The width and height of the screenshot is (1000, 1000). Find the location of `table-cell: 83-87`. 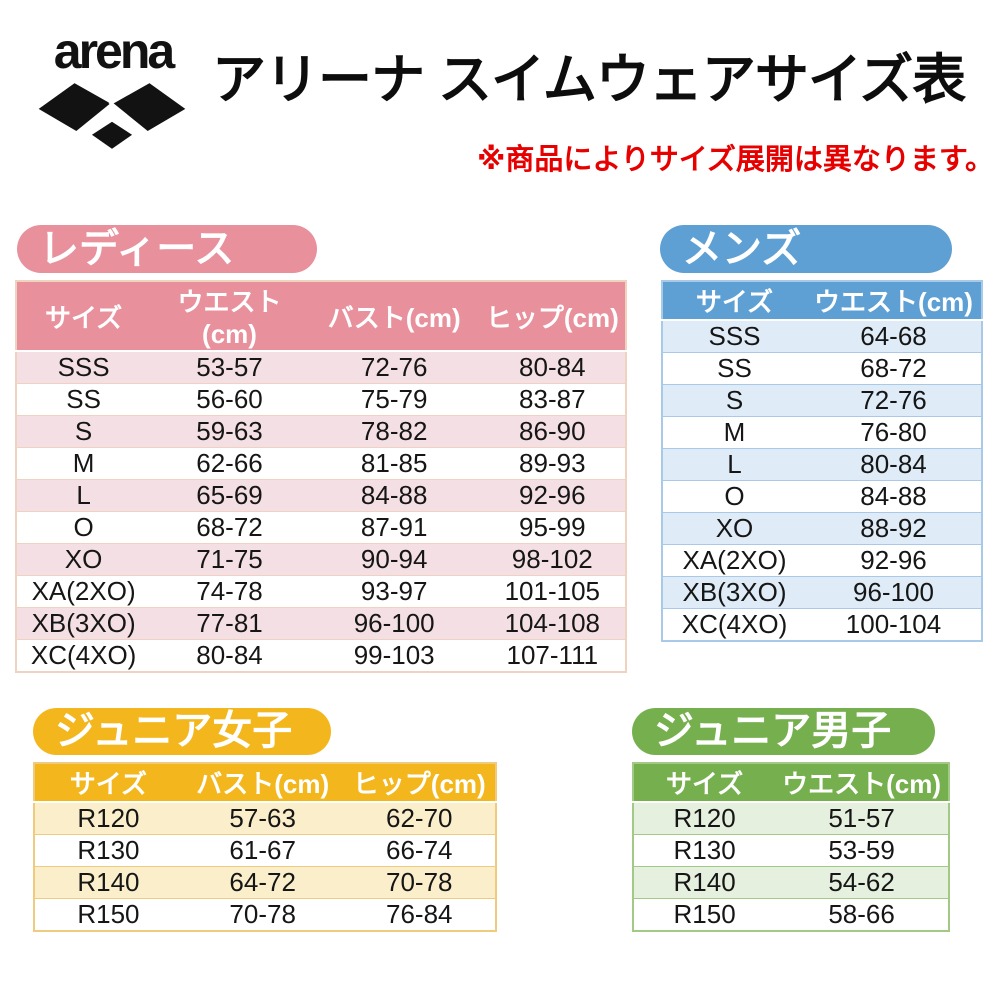

table-cell: 83-87 is located at coordinates (552, 399).